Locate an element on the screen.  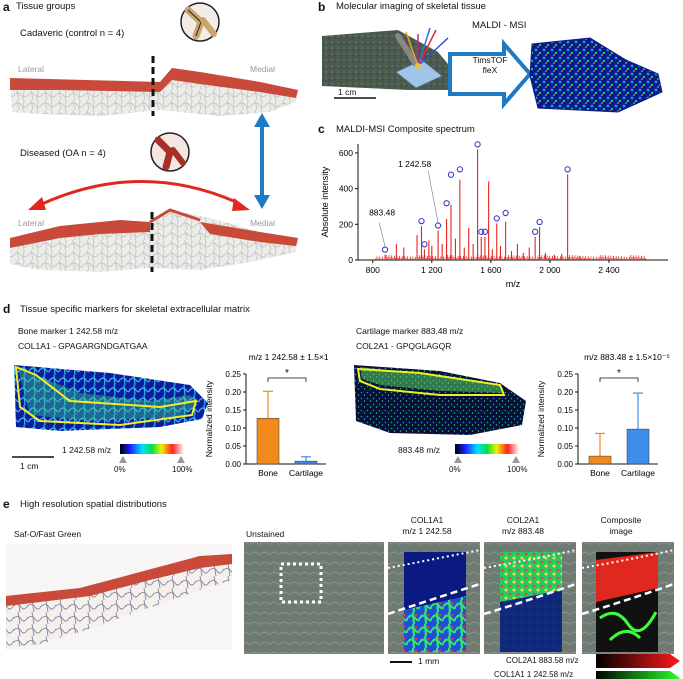
panel-c-label: c is located at coordinates (321, 129).